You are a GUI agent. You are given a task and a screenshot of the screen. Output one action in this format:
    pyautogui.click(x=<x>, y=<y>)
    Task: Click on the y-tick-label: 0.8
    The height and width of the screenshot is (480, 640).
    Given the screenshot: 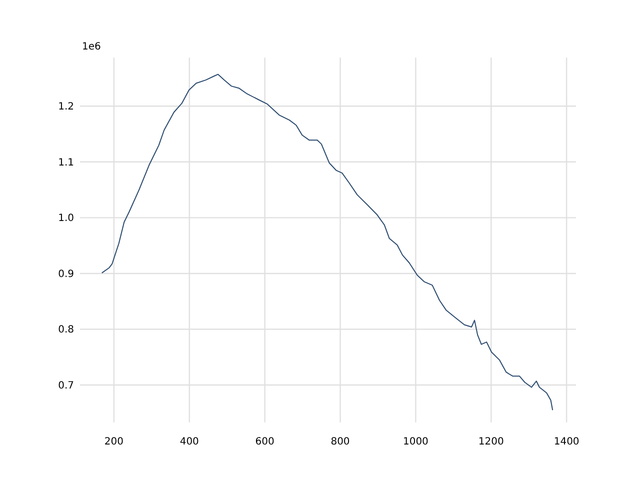 What is the action you would take?
    pyautogui.click(x=66, y=330)
    